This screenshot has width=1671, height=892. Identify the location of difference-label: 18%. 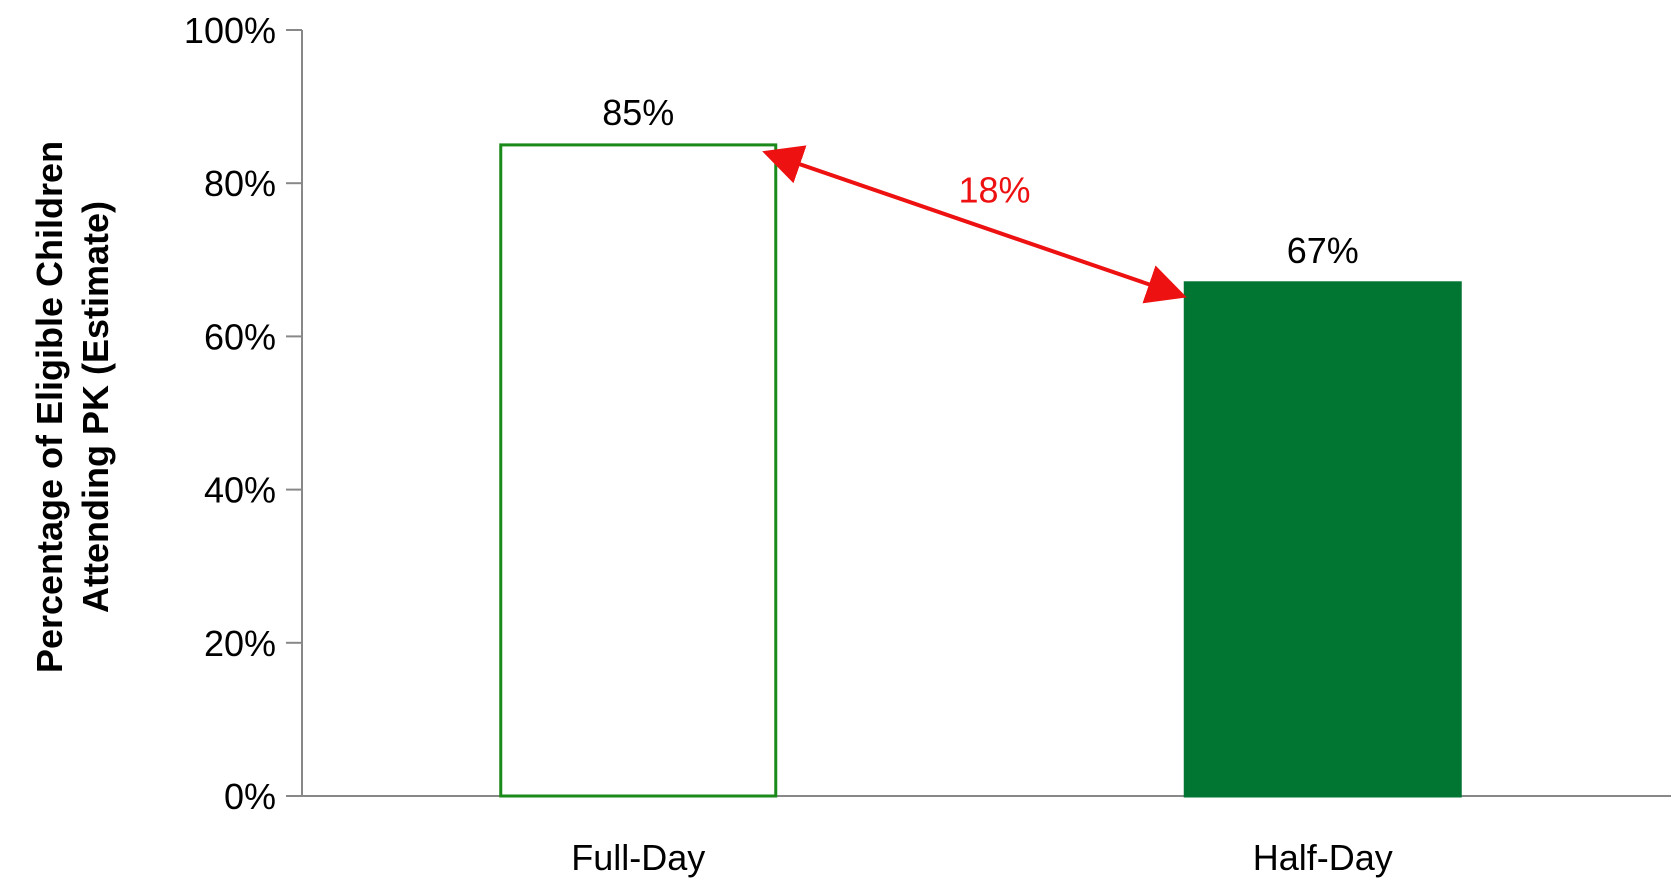
(994, 189).